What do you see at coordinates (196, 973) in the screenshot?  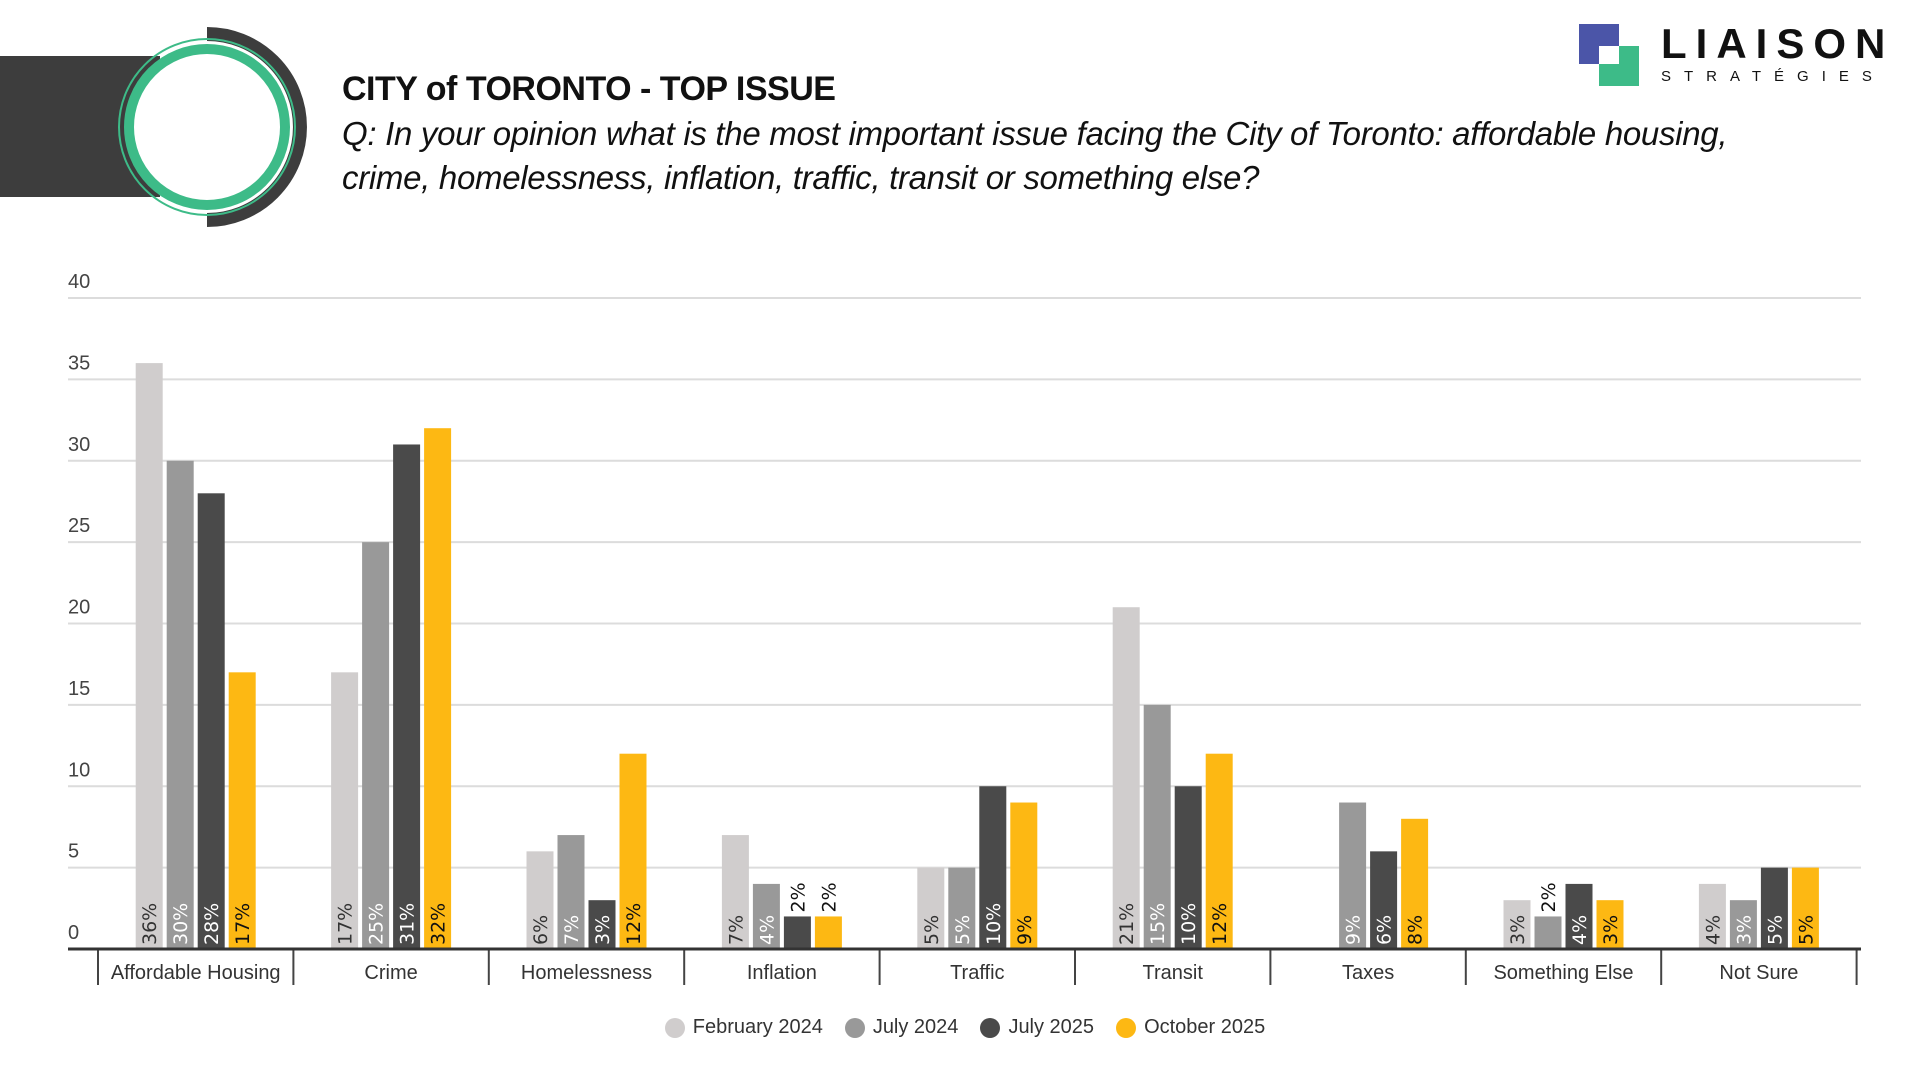 I see `category-label: Affordable Housing` at bounding box center [196, 973].